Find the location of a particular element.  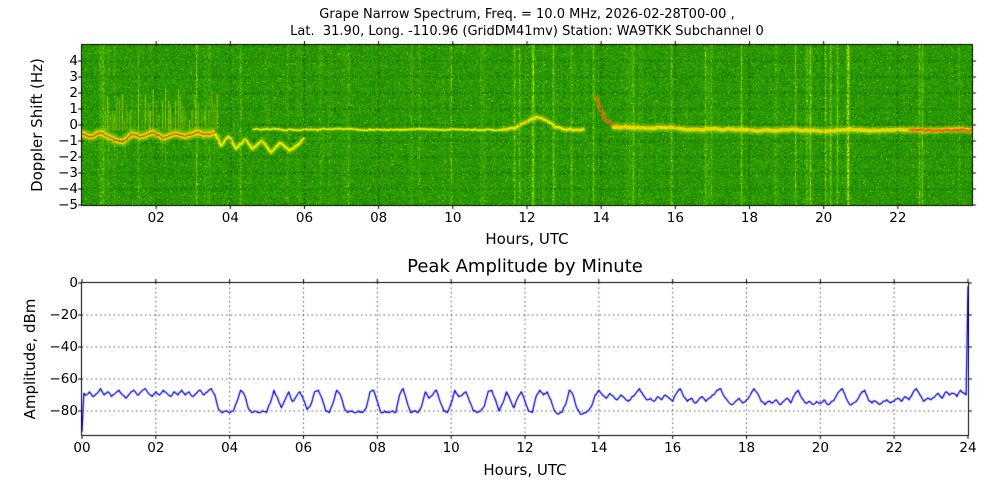

spectrogram-xtick-label: 06 is located at coordinates (304, 218).